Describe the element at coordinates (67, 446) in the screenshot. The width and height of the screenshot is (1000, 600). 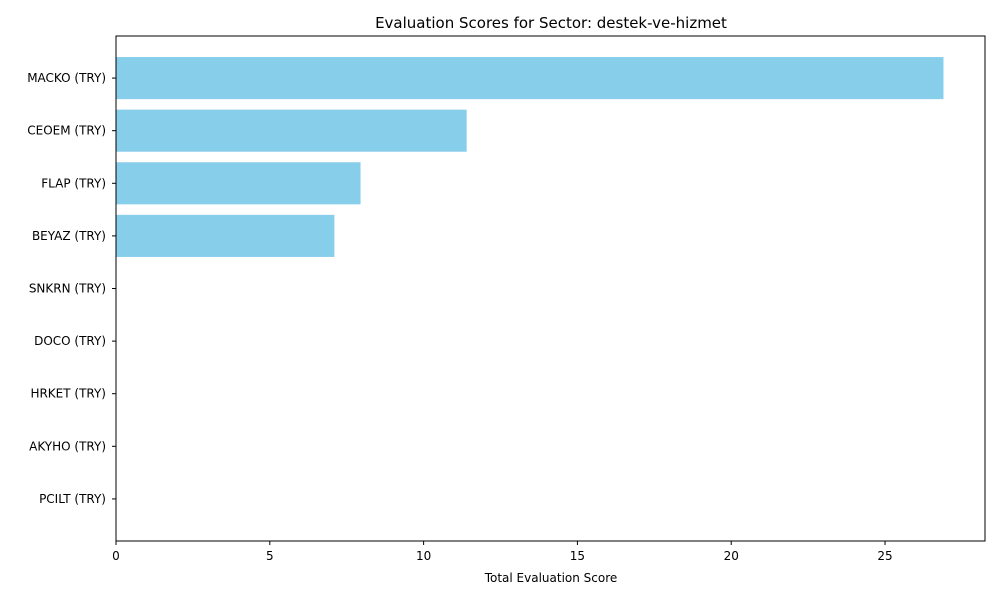
I see `y-tick-label: AKYHO (TRY)` at that location.